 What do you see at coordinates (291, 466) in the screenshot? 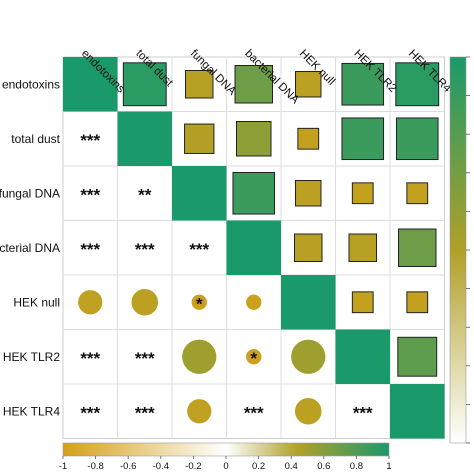
I see `colorbar-tick-label: 0.4` at bounding box center [291, 466].